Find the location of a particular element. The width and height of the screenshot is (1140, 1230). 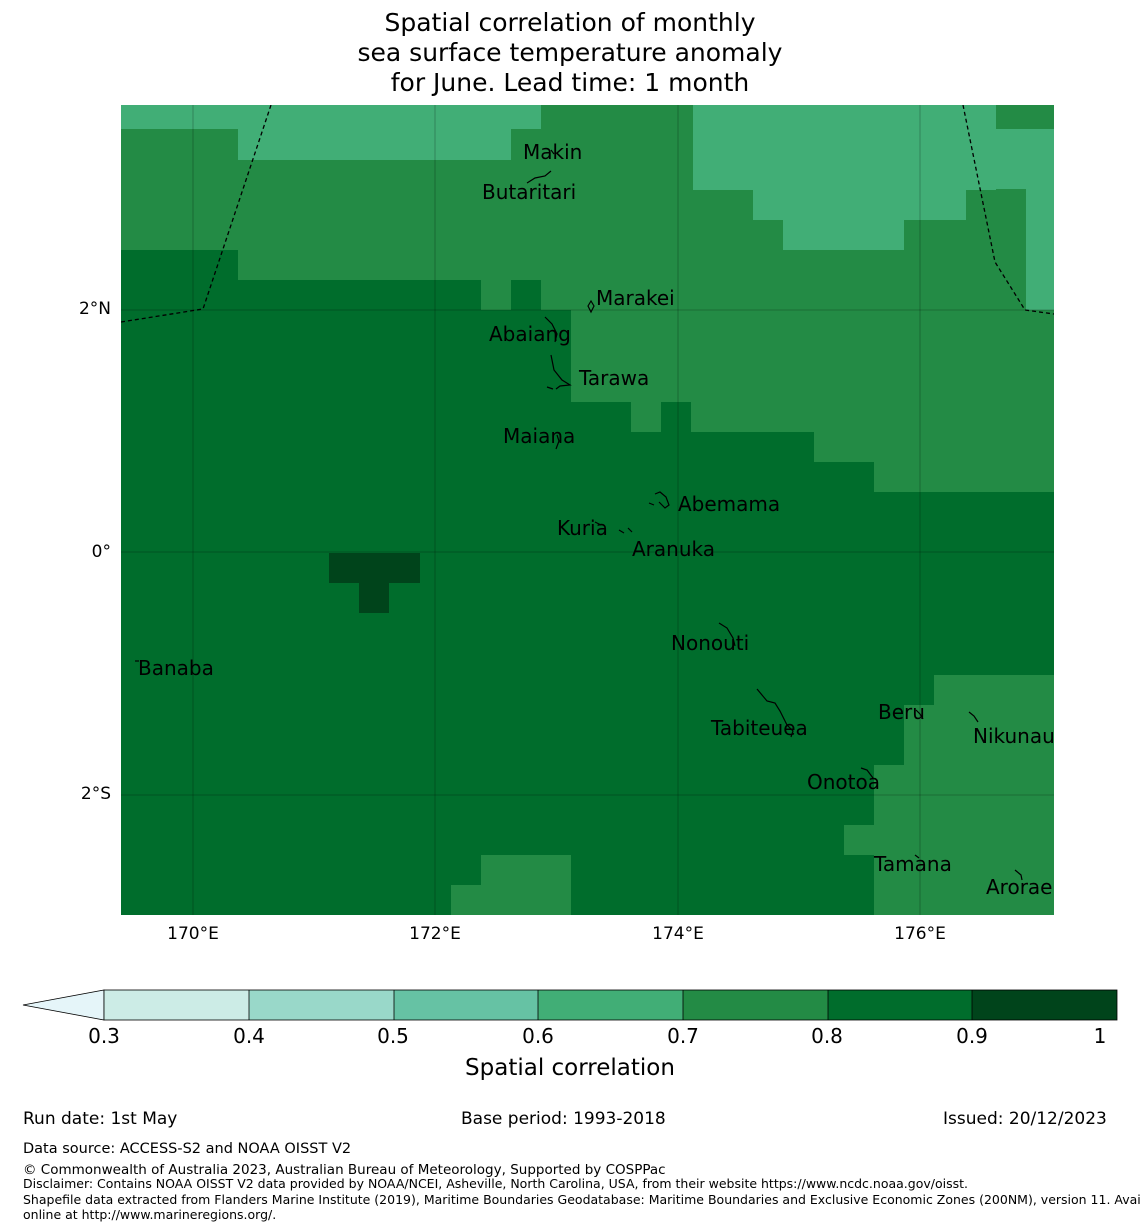

place-label-tabiteuea: Tabiteuea is located at coordinates (759, 728).